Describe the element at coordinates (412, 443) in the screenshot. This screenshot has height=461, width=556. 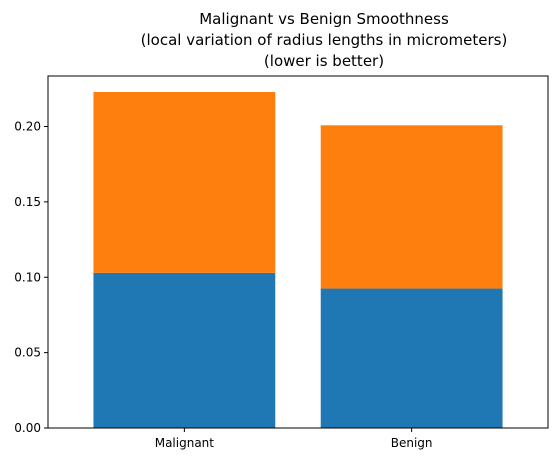
I see `x-tick-label-benign: Benign` at that location.